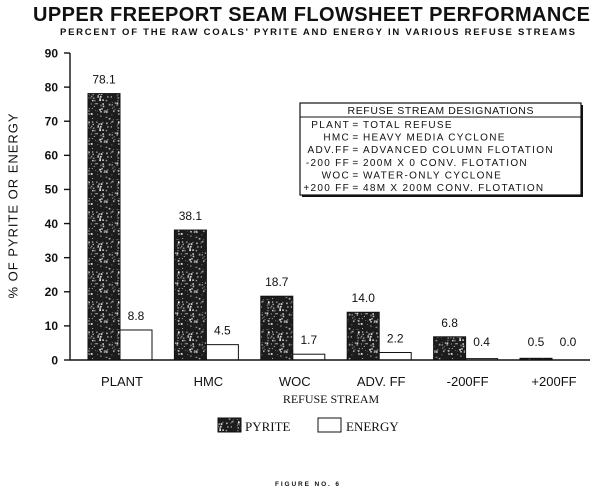  I want to click on legend-label-pyrite: PYRITE, so click(268, 426).